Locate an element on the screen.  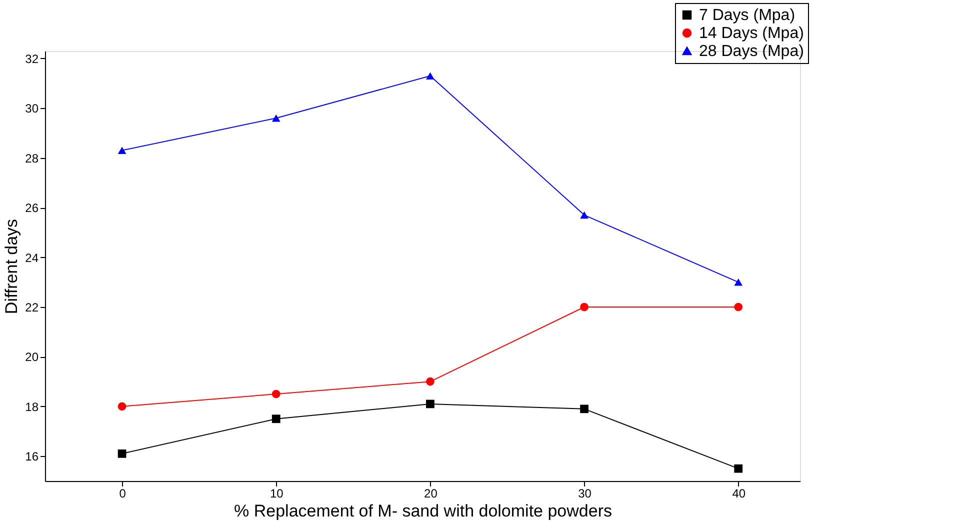
x-tick-label: 20 is located at coordinates (431, 493).